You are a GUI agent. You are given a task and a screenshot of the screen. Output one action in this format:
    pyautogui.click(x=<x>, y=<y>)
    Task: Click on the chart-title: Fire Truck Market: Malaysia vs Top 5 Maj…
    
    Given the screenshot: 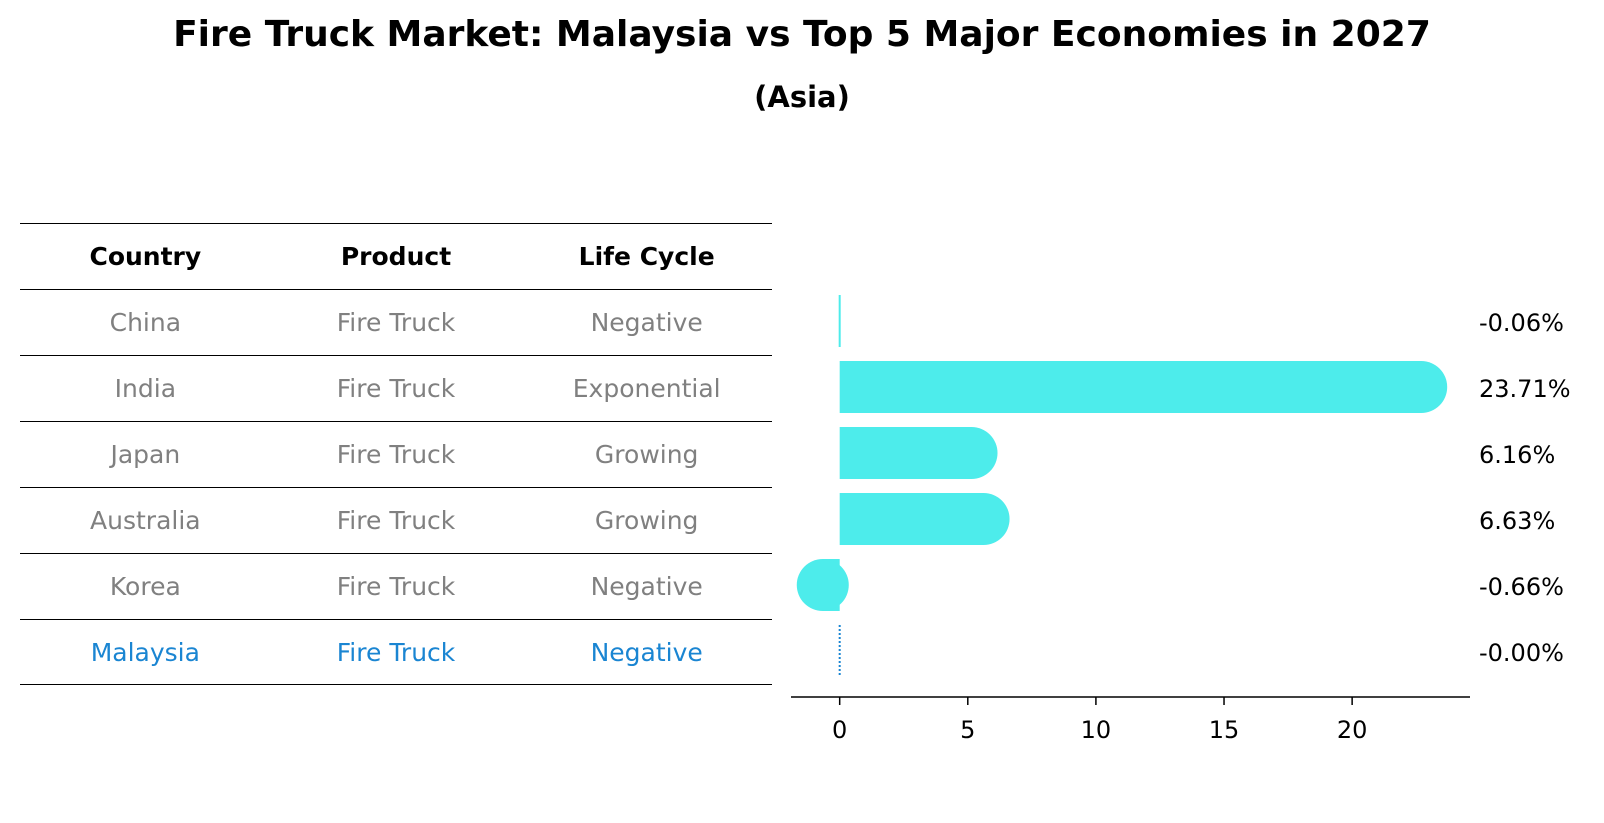 What is the action you would take?
    pyautogui.click(x=802, y=34)
    